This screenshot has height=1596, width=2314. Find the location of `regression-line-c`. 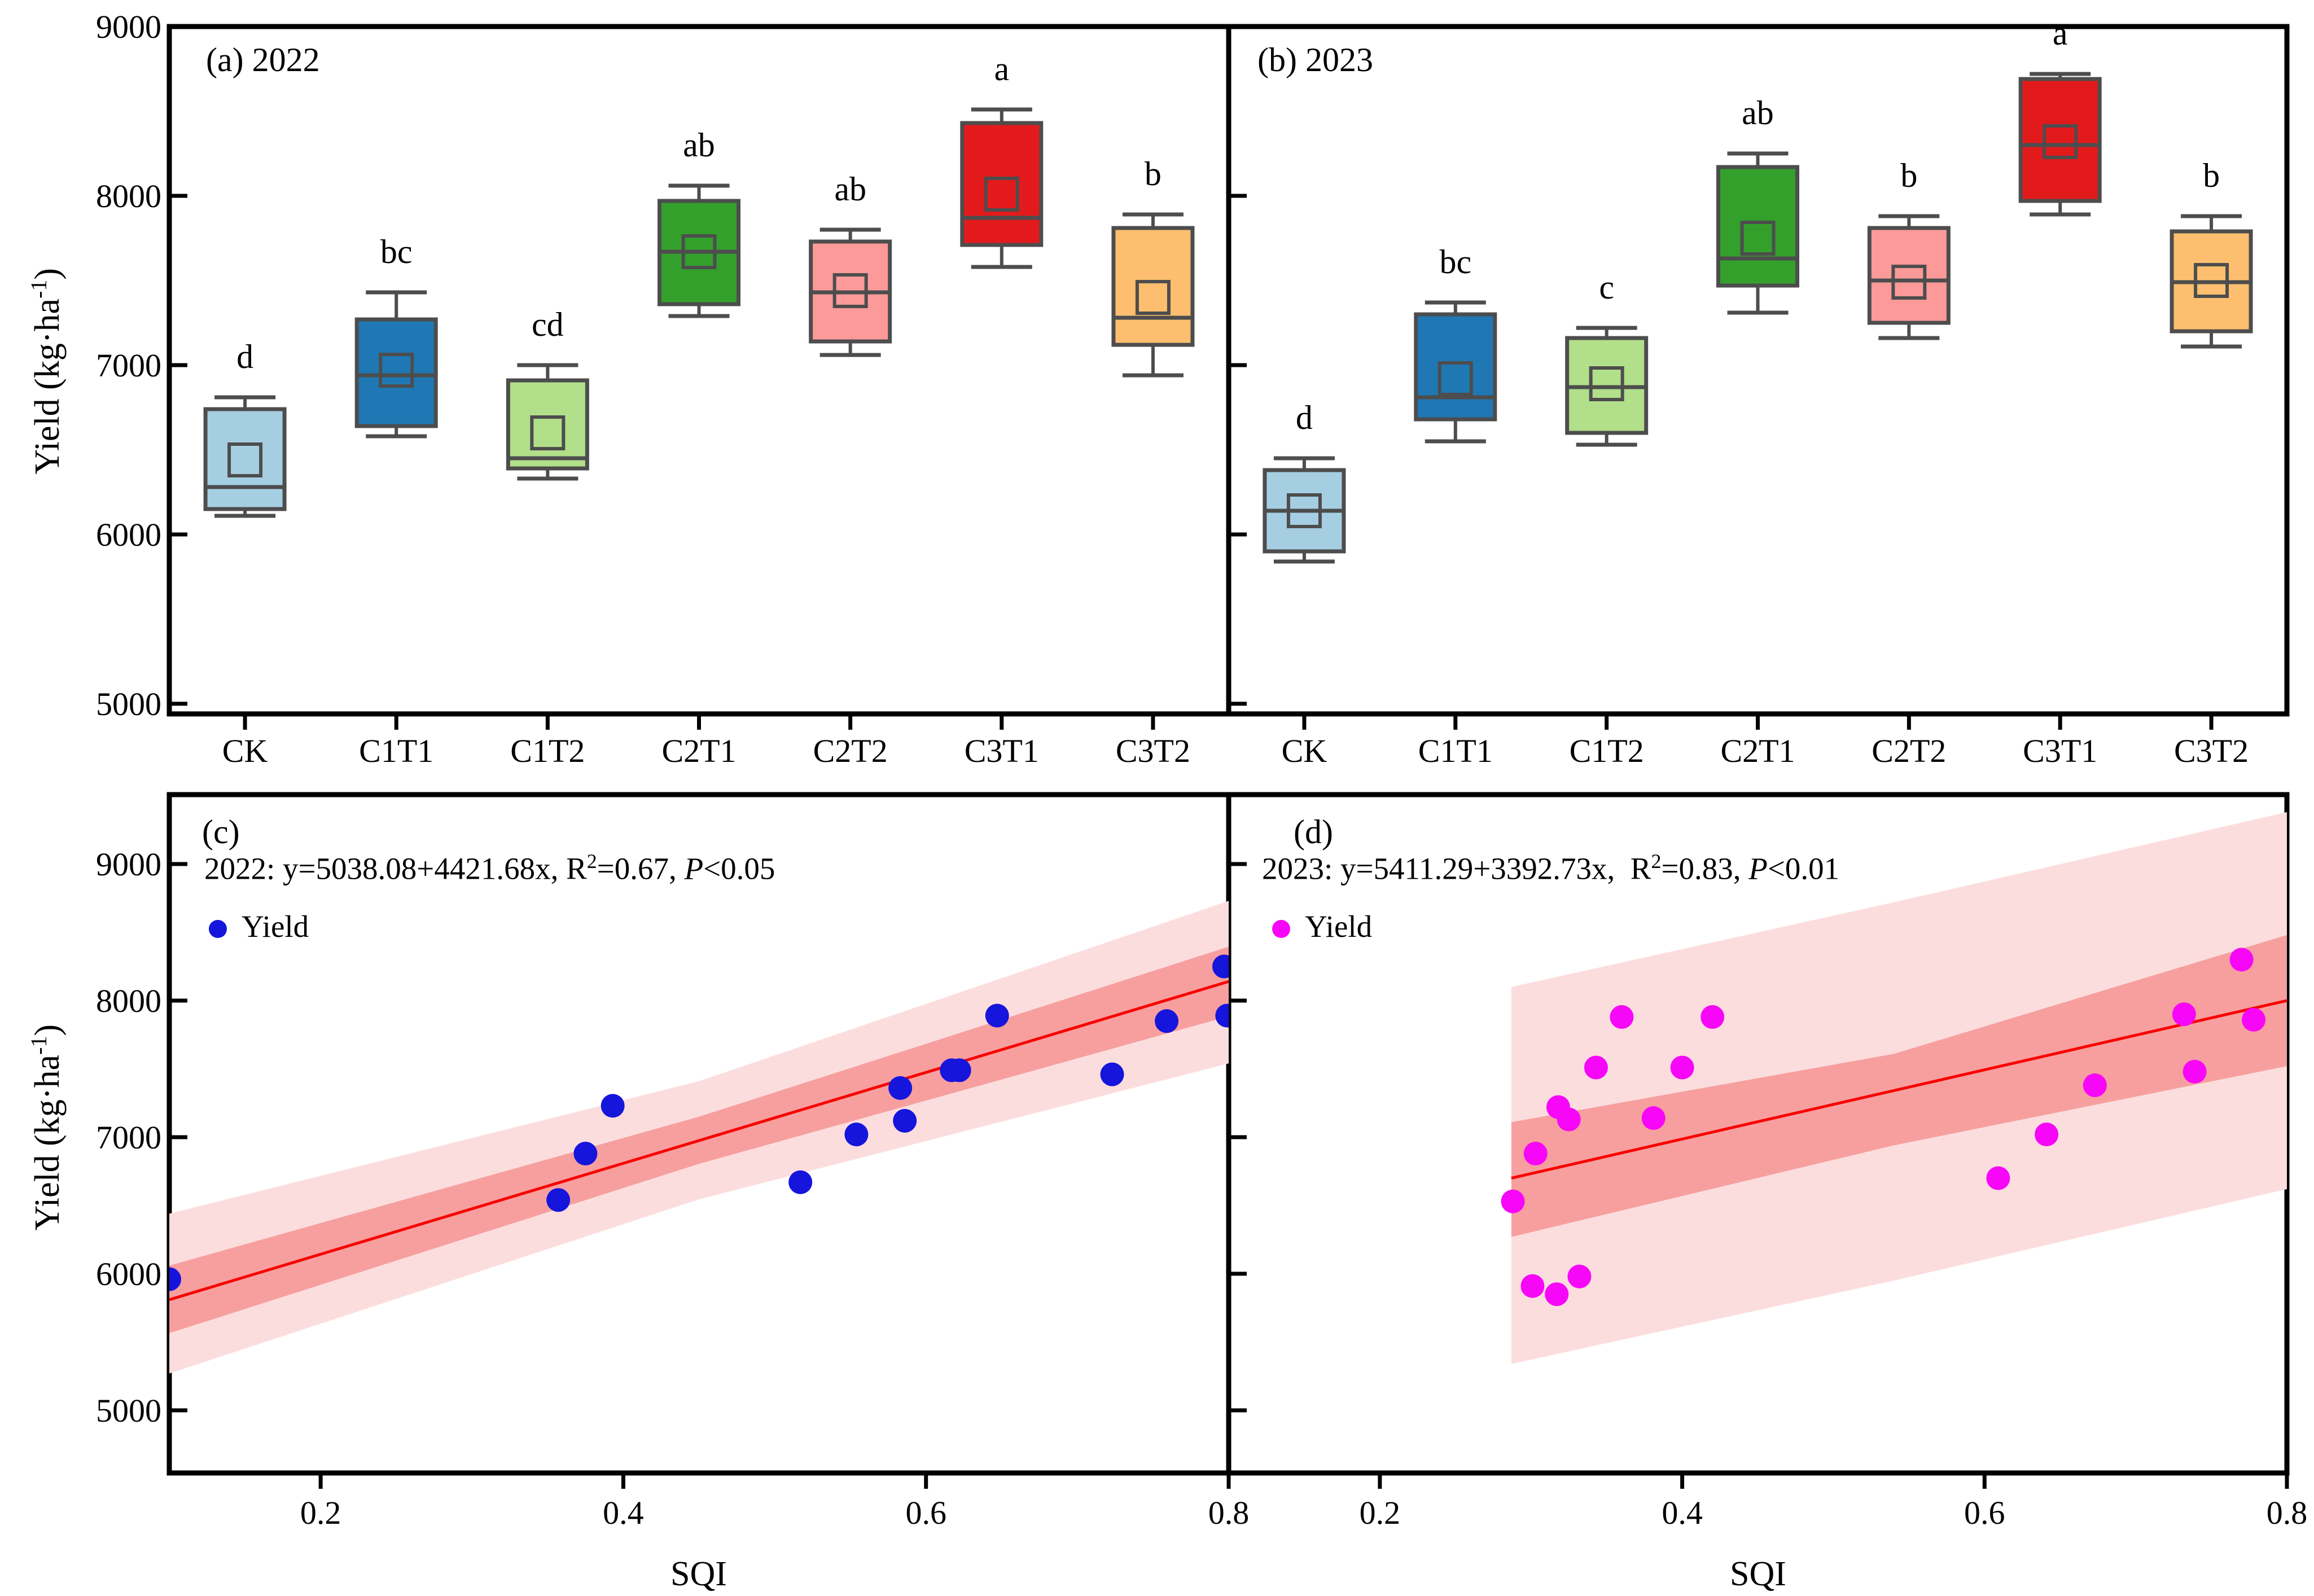

regression-line-c is located at coordinates (699, 1140).